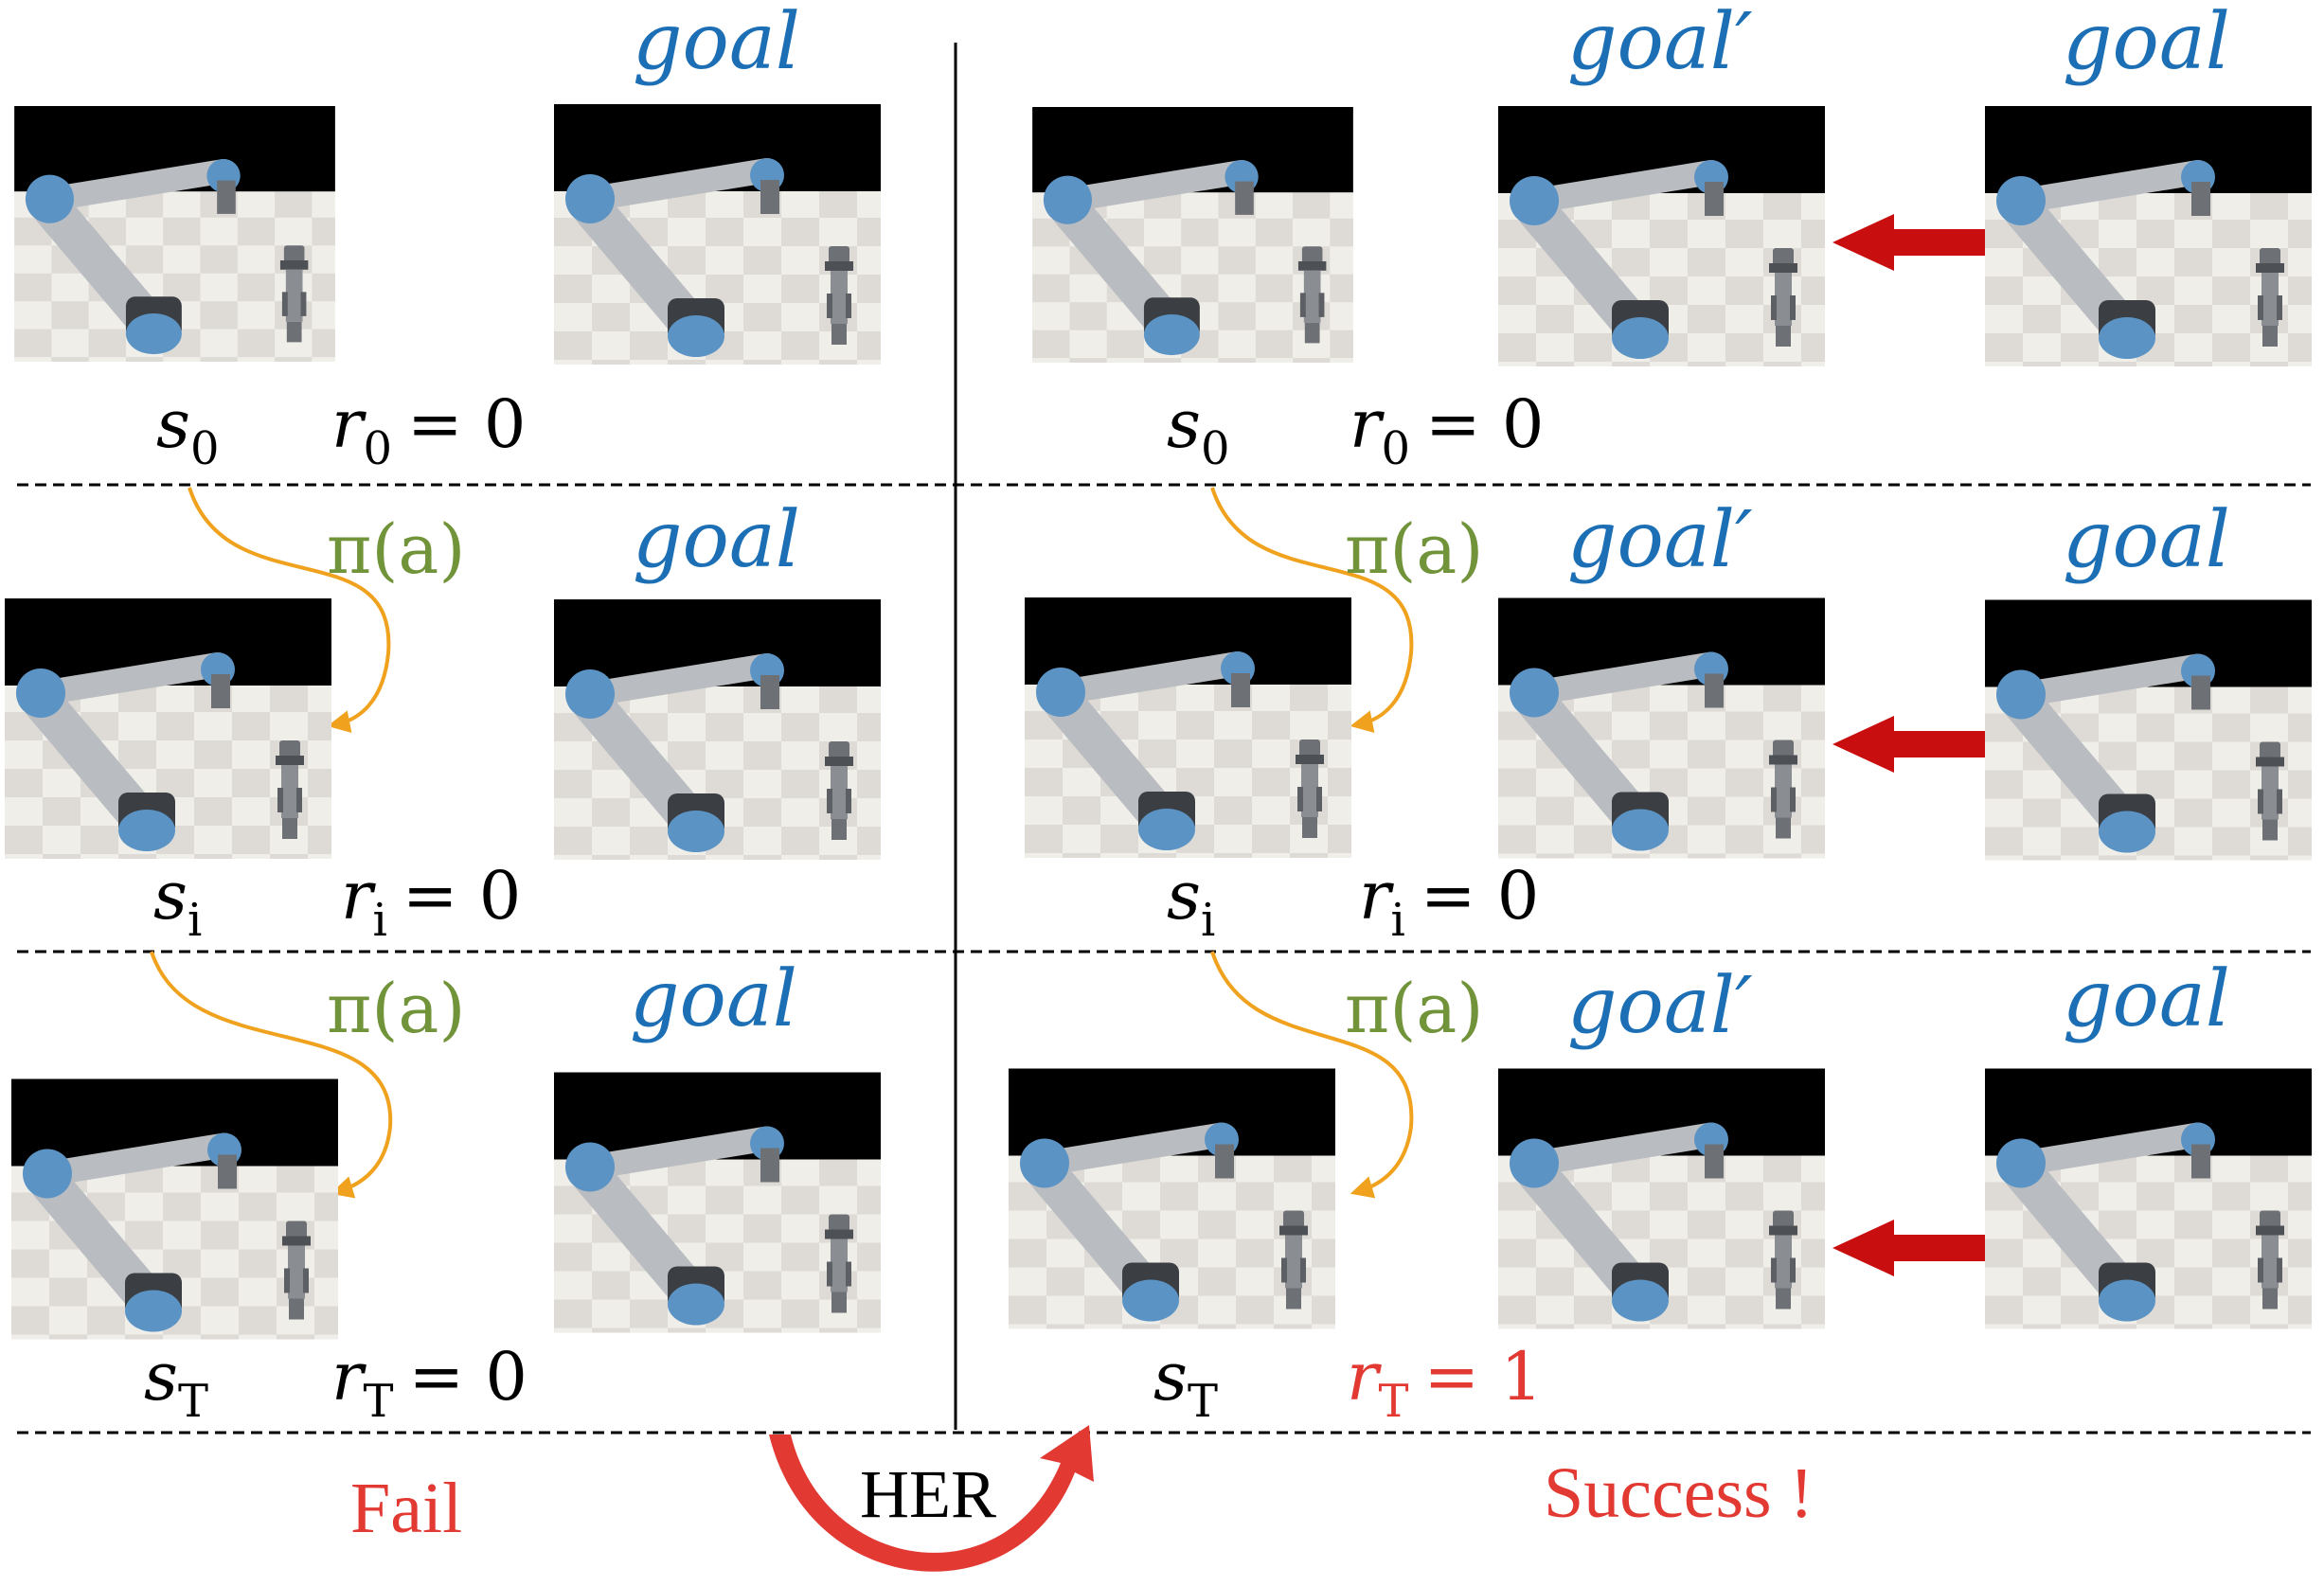 Image resolution: width=2324 pixels, height=1586 pixels. Describe the element at coordinates (443, 717) in the screenshot. I see `left-row-2: π(a) goal si ri = 0` at that location.